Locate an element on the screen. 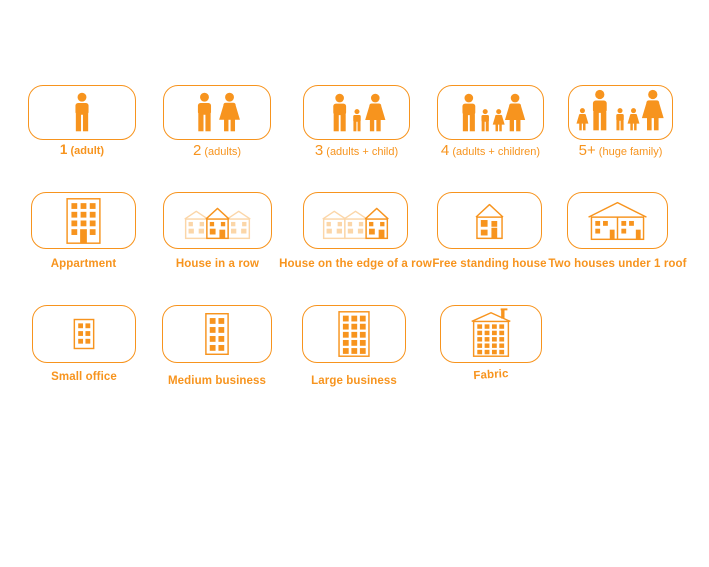 The height and width of the screenshot is (567, 709). option-label: Small office is located at coordinates (84, 377).